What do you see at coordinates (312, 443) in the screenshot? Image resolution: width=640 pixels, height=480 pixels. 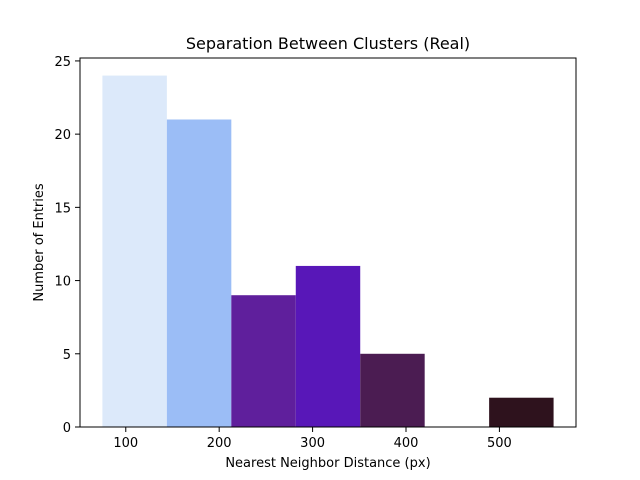 I see `x-tick-label: 300` at bounding box center [312, 443].